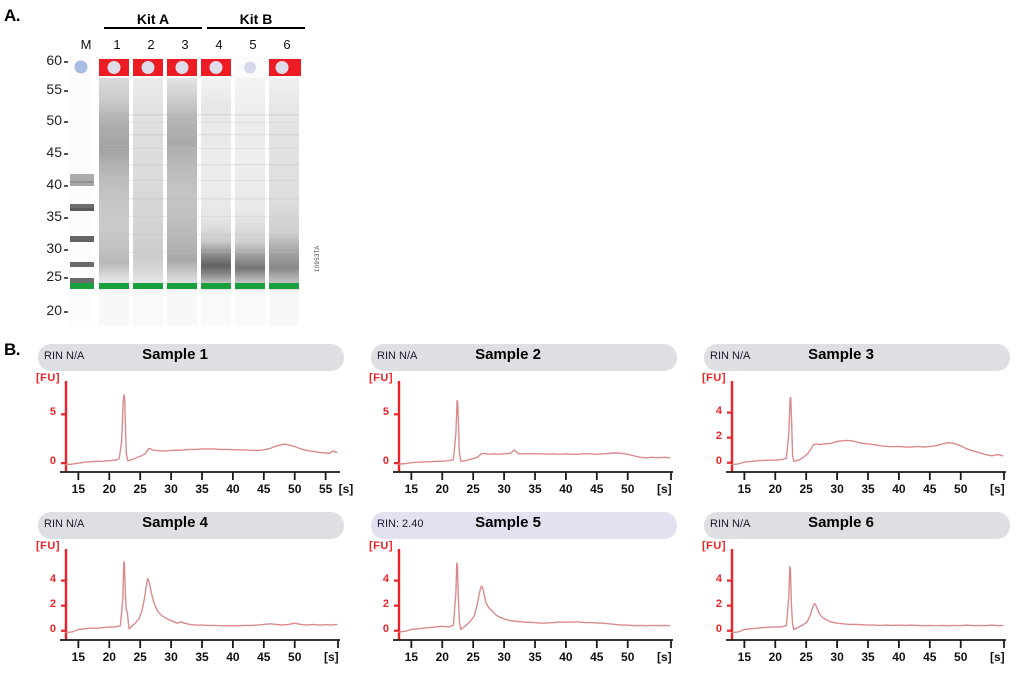 The height and width of the screenshot is (676, 1032). Describe the element at coordinates (253, 44) in the screenshot. I see `lane-label-5: 5` at that location.